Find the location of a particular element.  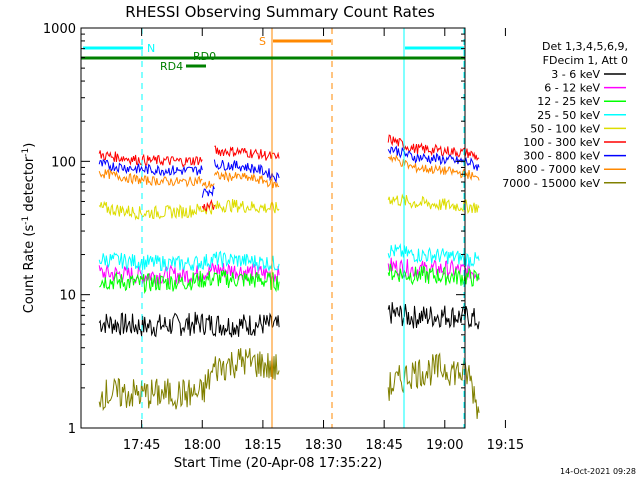

x-tick-label: 18:15 is located at coordinates (262, 445).